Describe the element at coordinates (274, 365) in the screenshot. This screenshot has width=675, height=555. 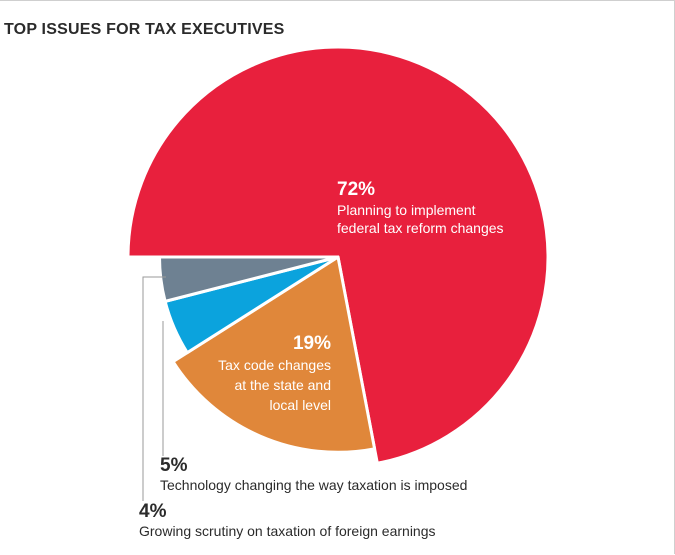
I see `slice-desc-state-local-line1: Tax code changes` at that location.